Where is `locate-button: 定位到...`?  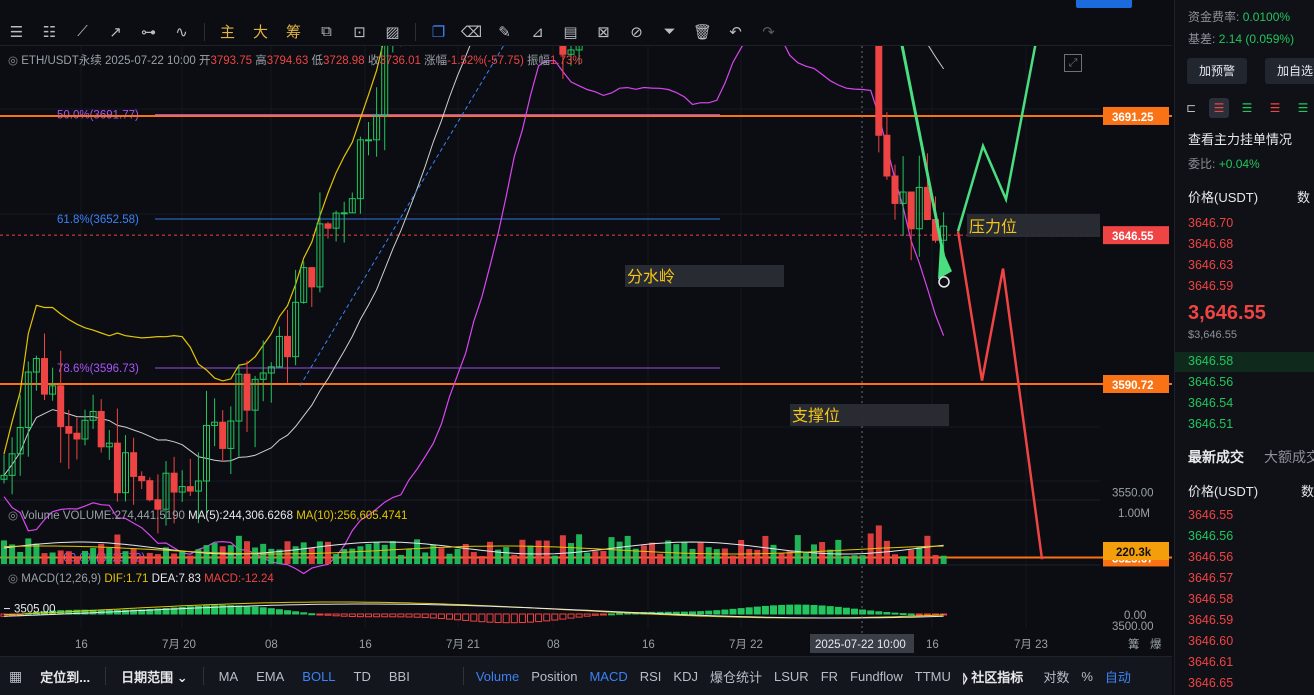 locate-button: 定位到... is located at coordinates (65, 677).